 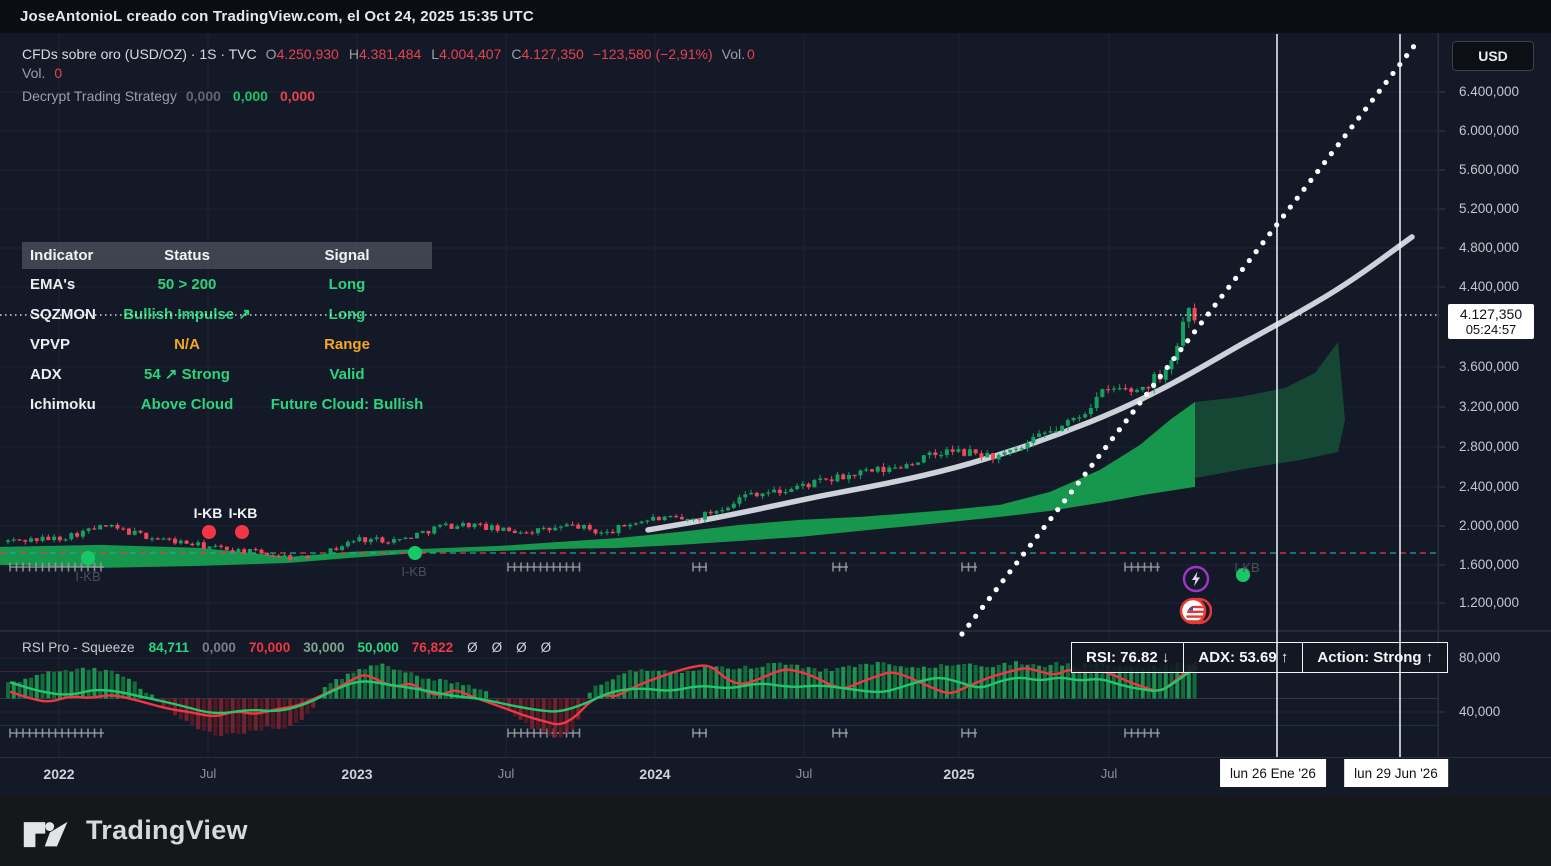 What do you see at coordinates (59, 774) in the screenshot?
I see `time-axis-label-2022: 2022` at bounding box center [59, 774].